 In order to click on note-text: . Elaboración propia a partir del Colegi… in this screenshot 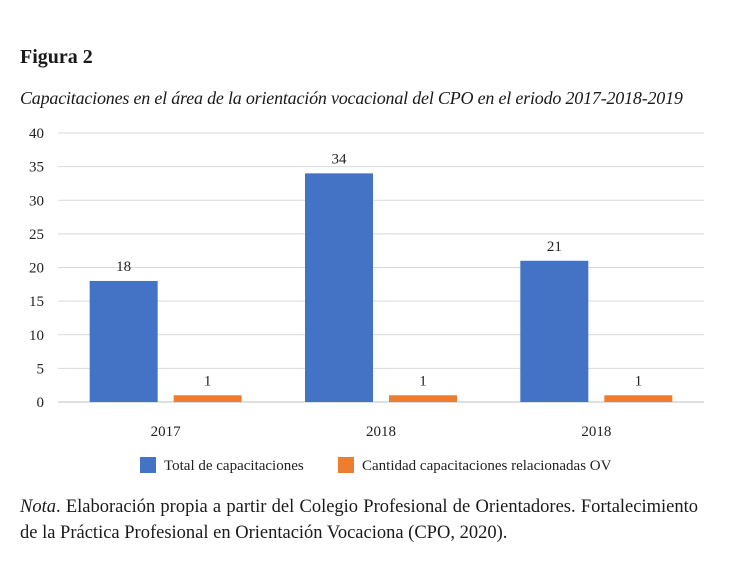, I will do `click(359, 520)`.